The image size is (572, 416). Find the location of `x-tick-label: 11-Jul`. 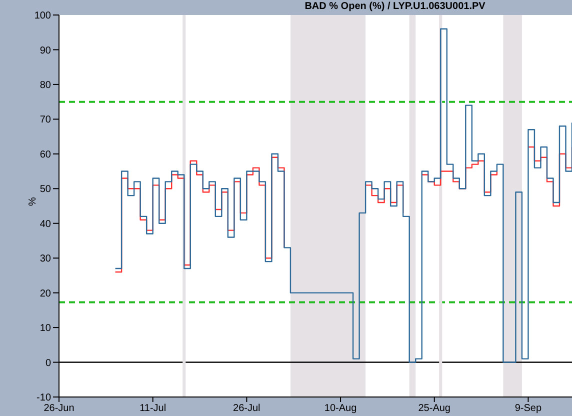

x-tick-label: 11-Jul is located at coordinates (153, 408).